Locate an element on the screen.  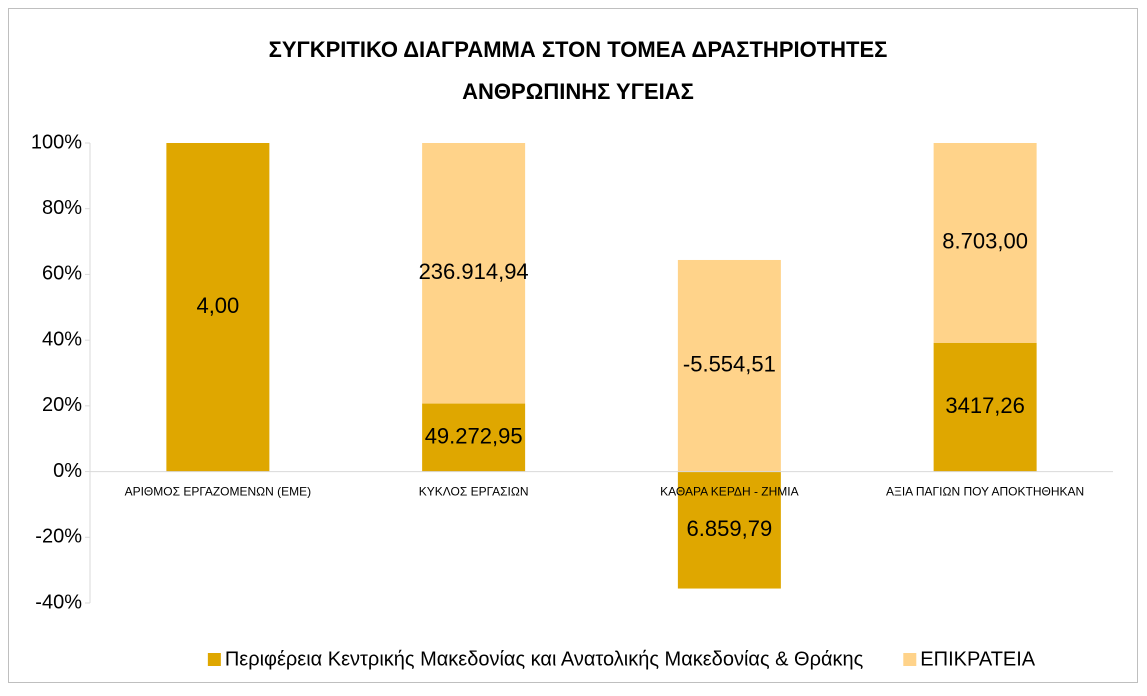
y-tick-label: 80% is located at coordinates (62, 208).